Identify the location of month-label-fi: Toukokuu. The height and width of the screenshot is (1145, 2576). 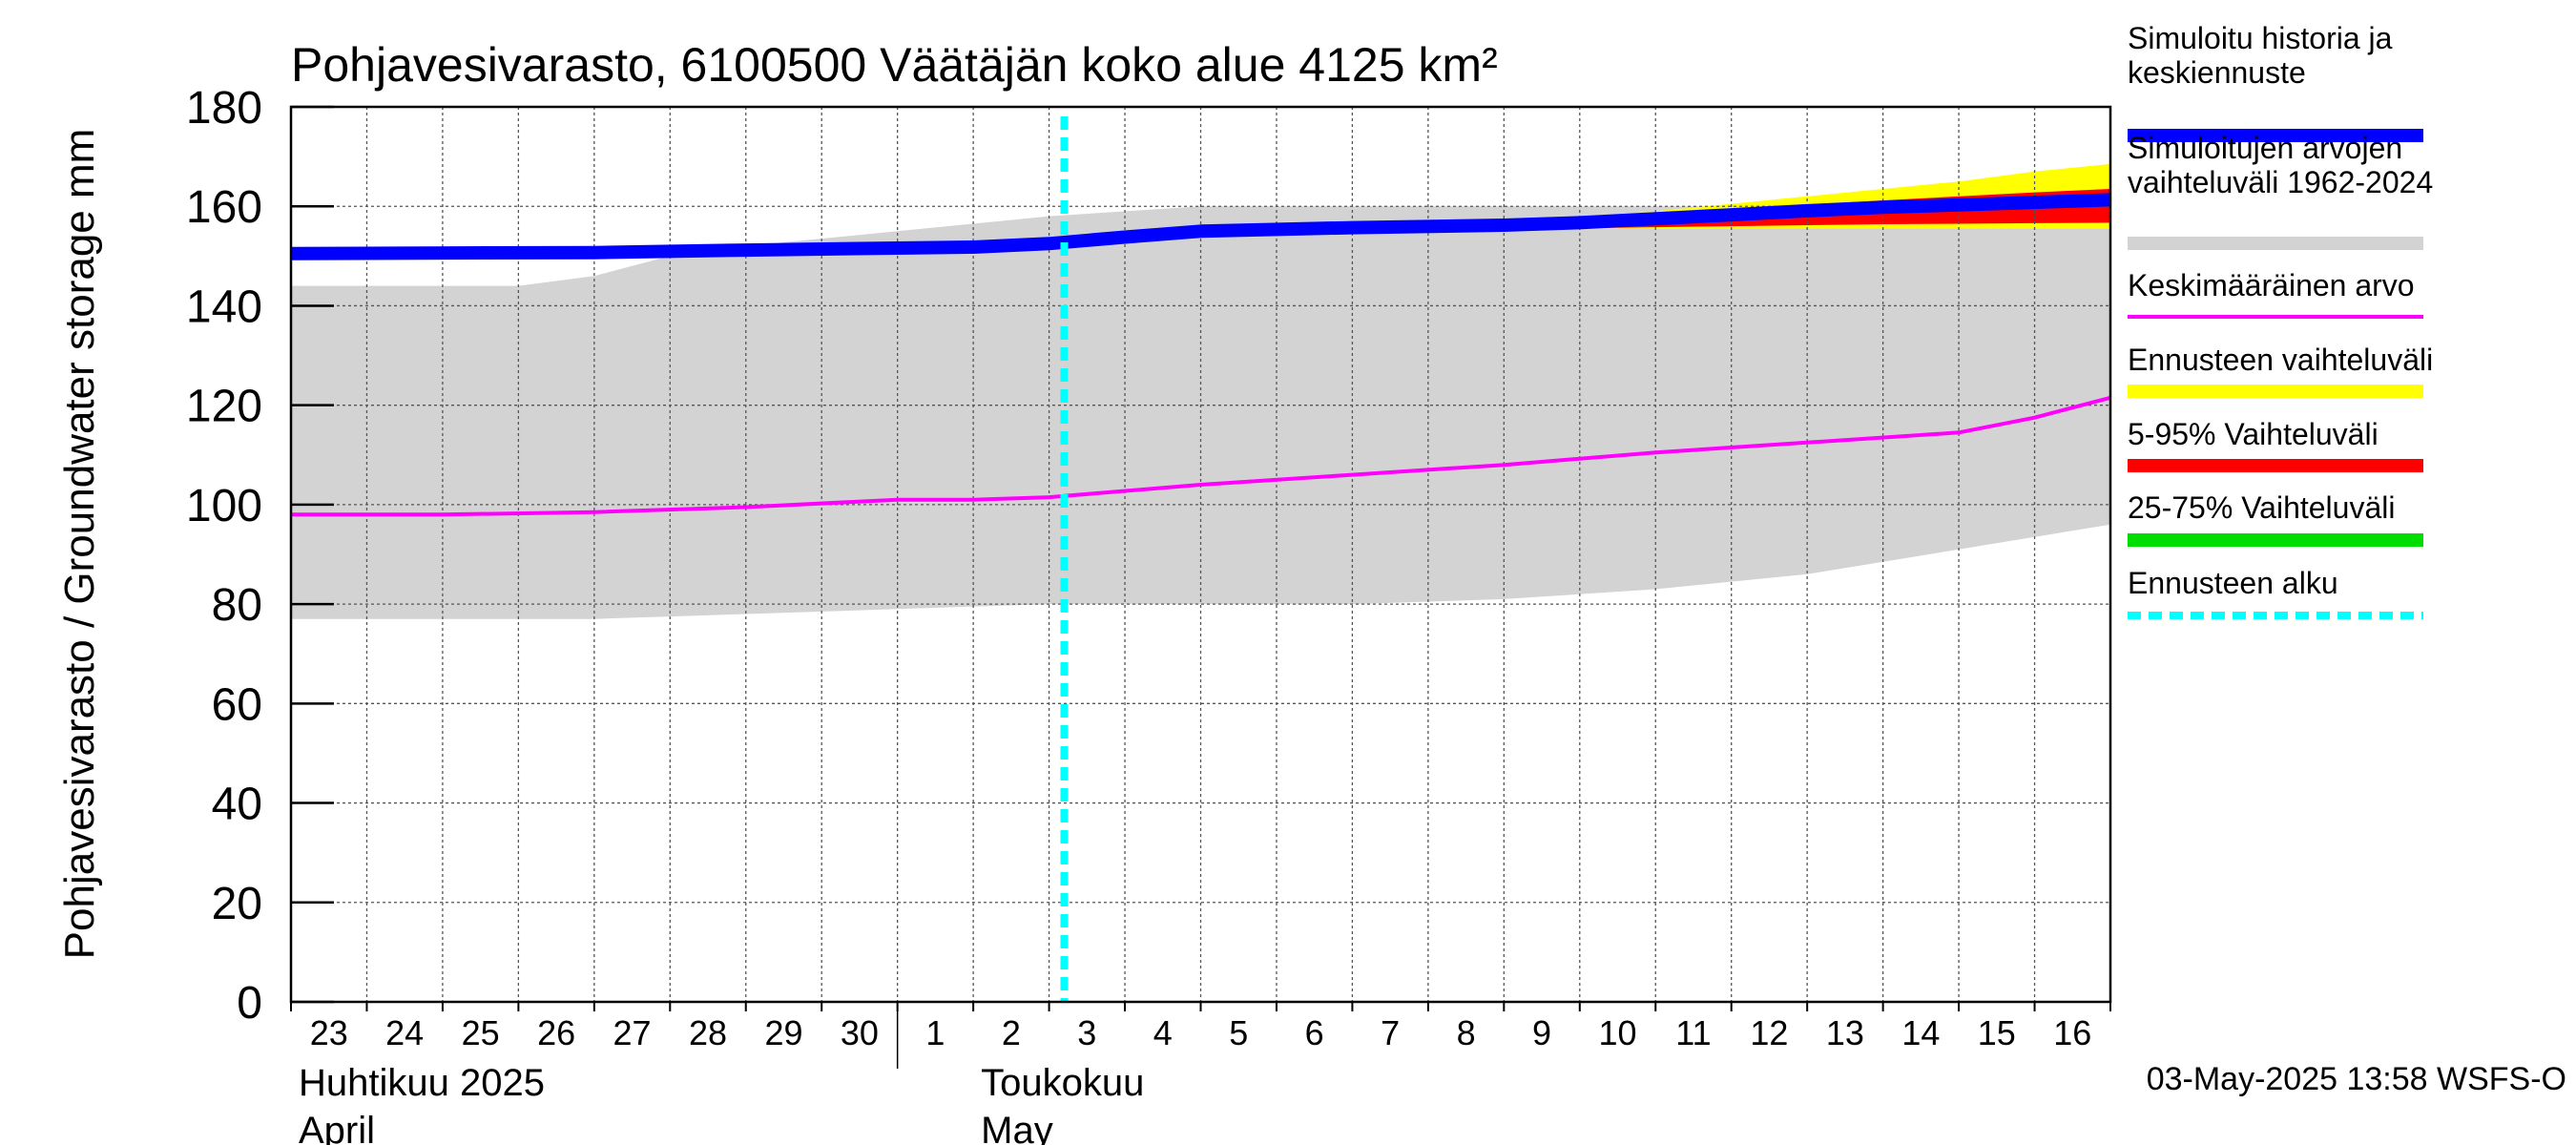
(1062, 1083).